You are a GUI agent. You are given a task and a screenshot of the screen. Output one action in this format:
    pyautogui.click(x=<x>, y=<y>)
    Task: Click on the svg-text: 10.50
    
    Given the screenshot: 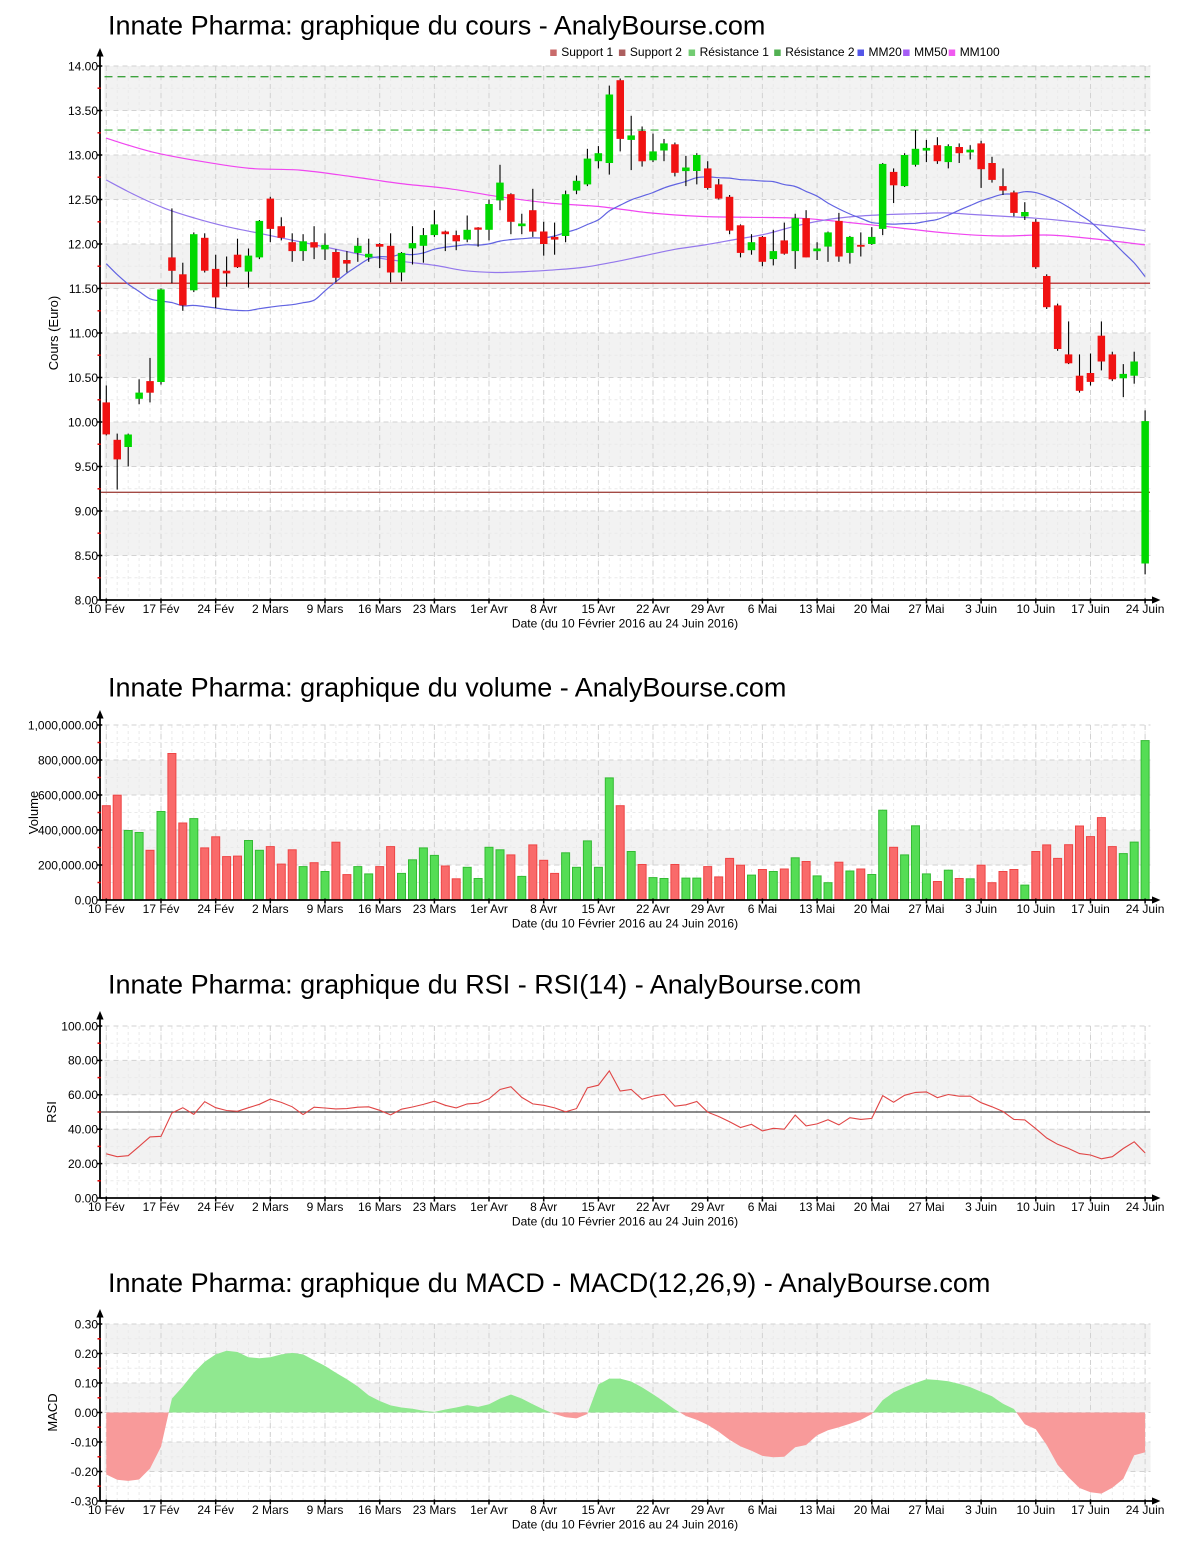 What is the action you would take?
    pyautogui.click(x=83, y=378)
    